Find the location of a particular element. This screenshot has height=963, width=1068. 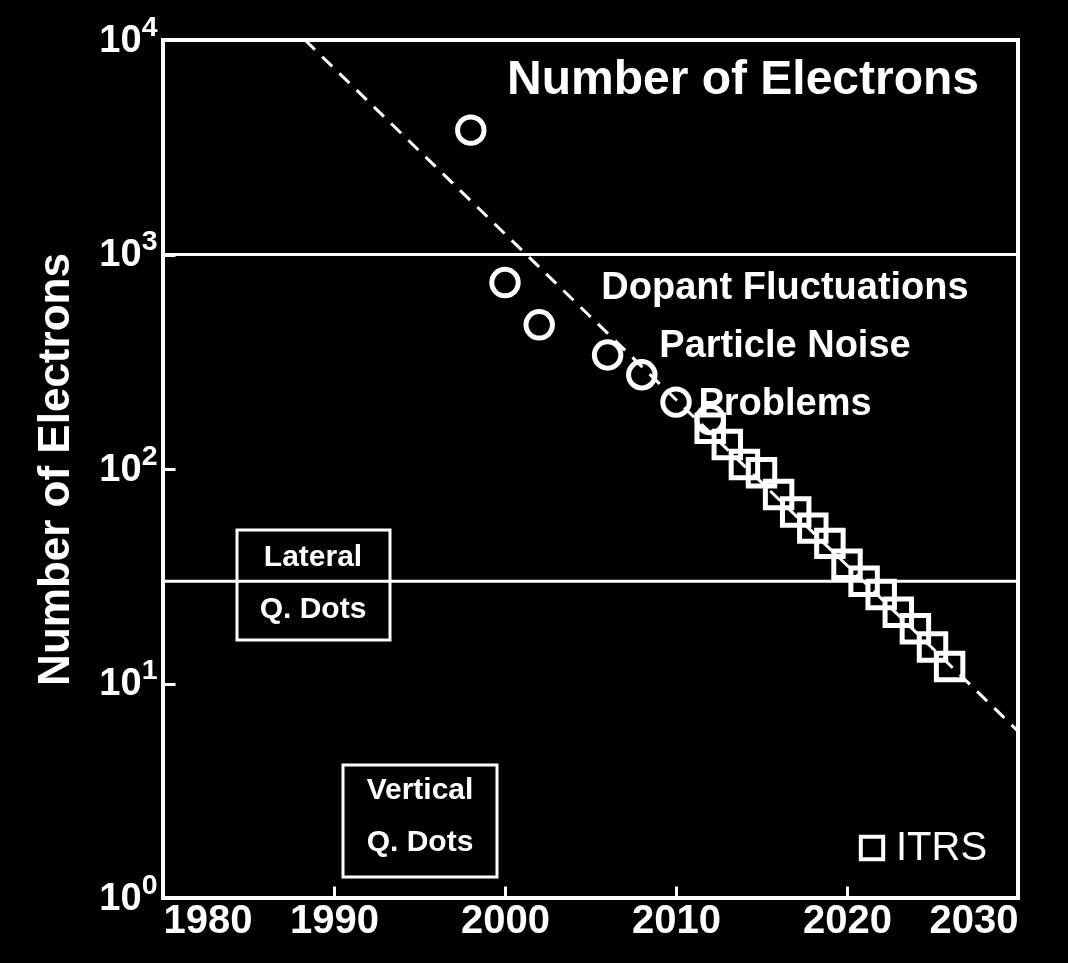

y-tick-label: 10$^{3}$ is located at coordinates (128, 249).